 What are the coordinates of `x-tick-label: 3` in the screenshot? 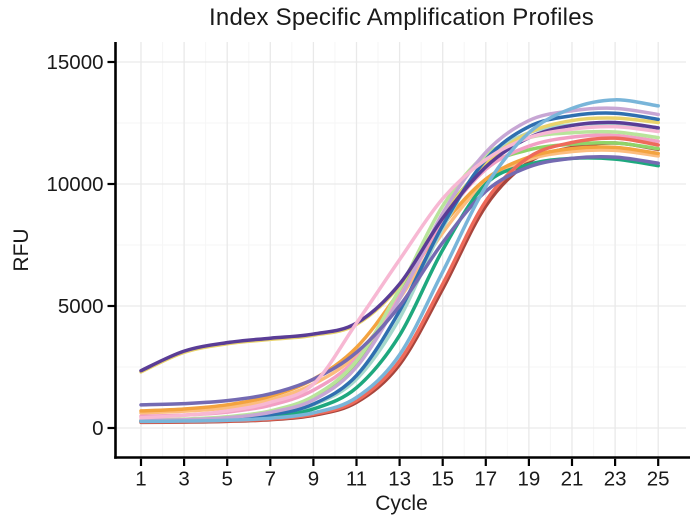 It's located at (183, 479).